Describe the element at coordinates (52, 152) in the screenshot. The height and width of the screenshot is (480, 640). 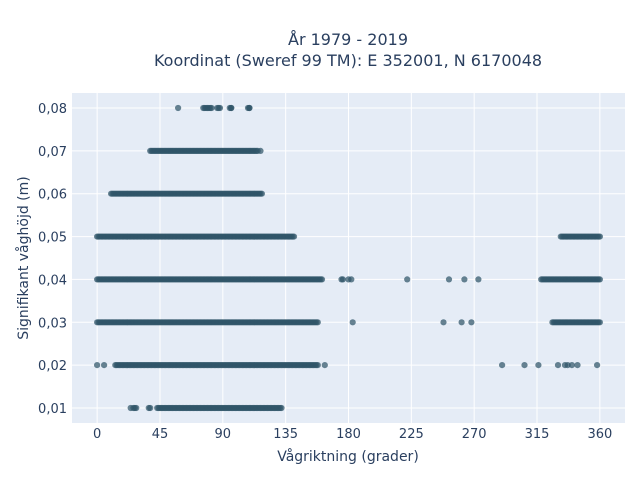
I see `y-tick-label: 0,07` at that location.